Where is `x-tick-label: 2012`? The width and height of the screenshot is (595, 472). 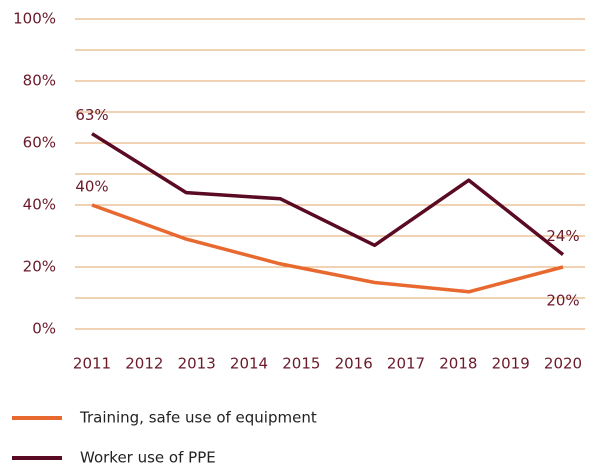
x-tick-label: 2012 is located at coordinates (144, 364).